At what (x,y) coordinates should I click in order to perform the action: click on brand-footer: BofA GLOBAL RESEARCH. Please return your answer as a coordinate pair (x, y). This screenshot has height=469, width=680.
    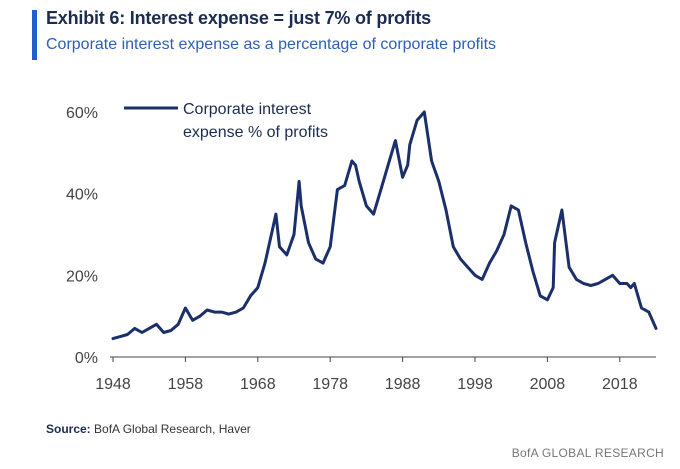
    Looking at the image, I should click on (587, 453).